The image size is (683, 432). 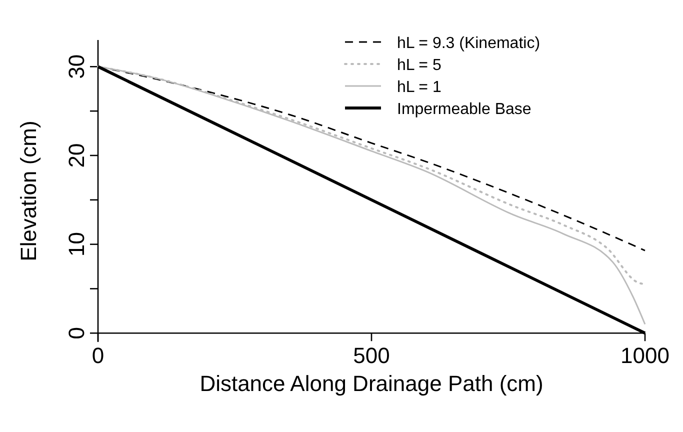 What do you see at coordinates (76, 244) in the screenshot?
I see `y-tick-label: 10` at bounding box center [76, 244].